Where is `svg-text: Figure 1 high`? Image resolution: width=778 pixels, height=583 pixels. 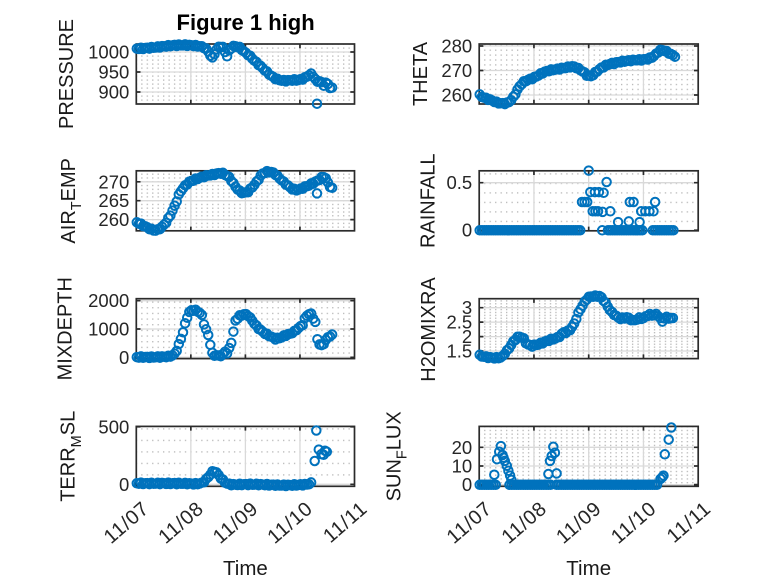
svg-text: Figure 1 high is located at coordinates (246, 22).